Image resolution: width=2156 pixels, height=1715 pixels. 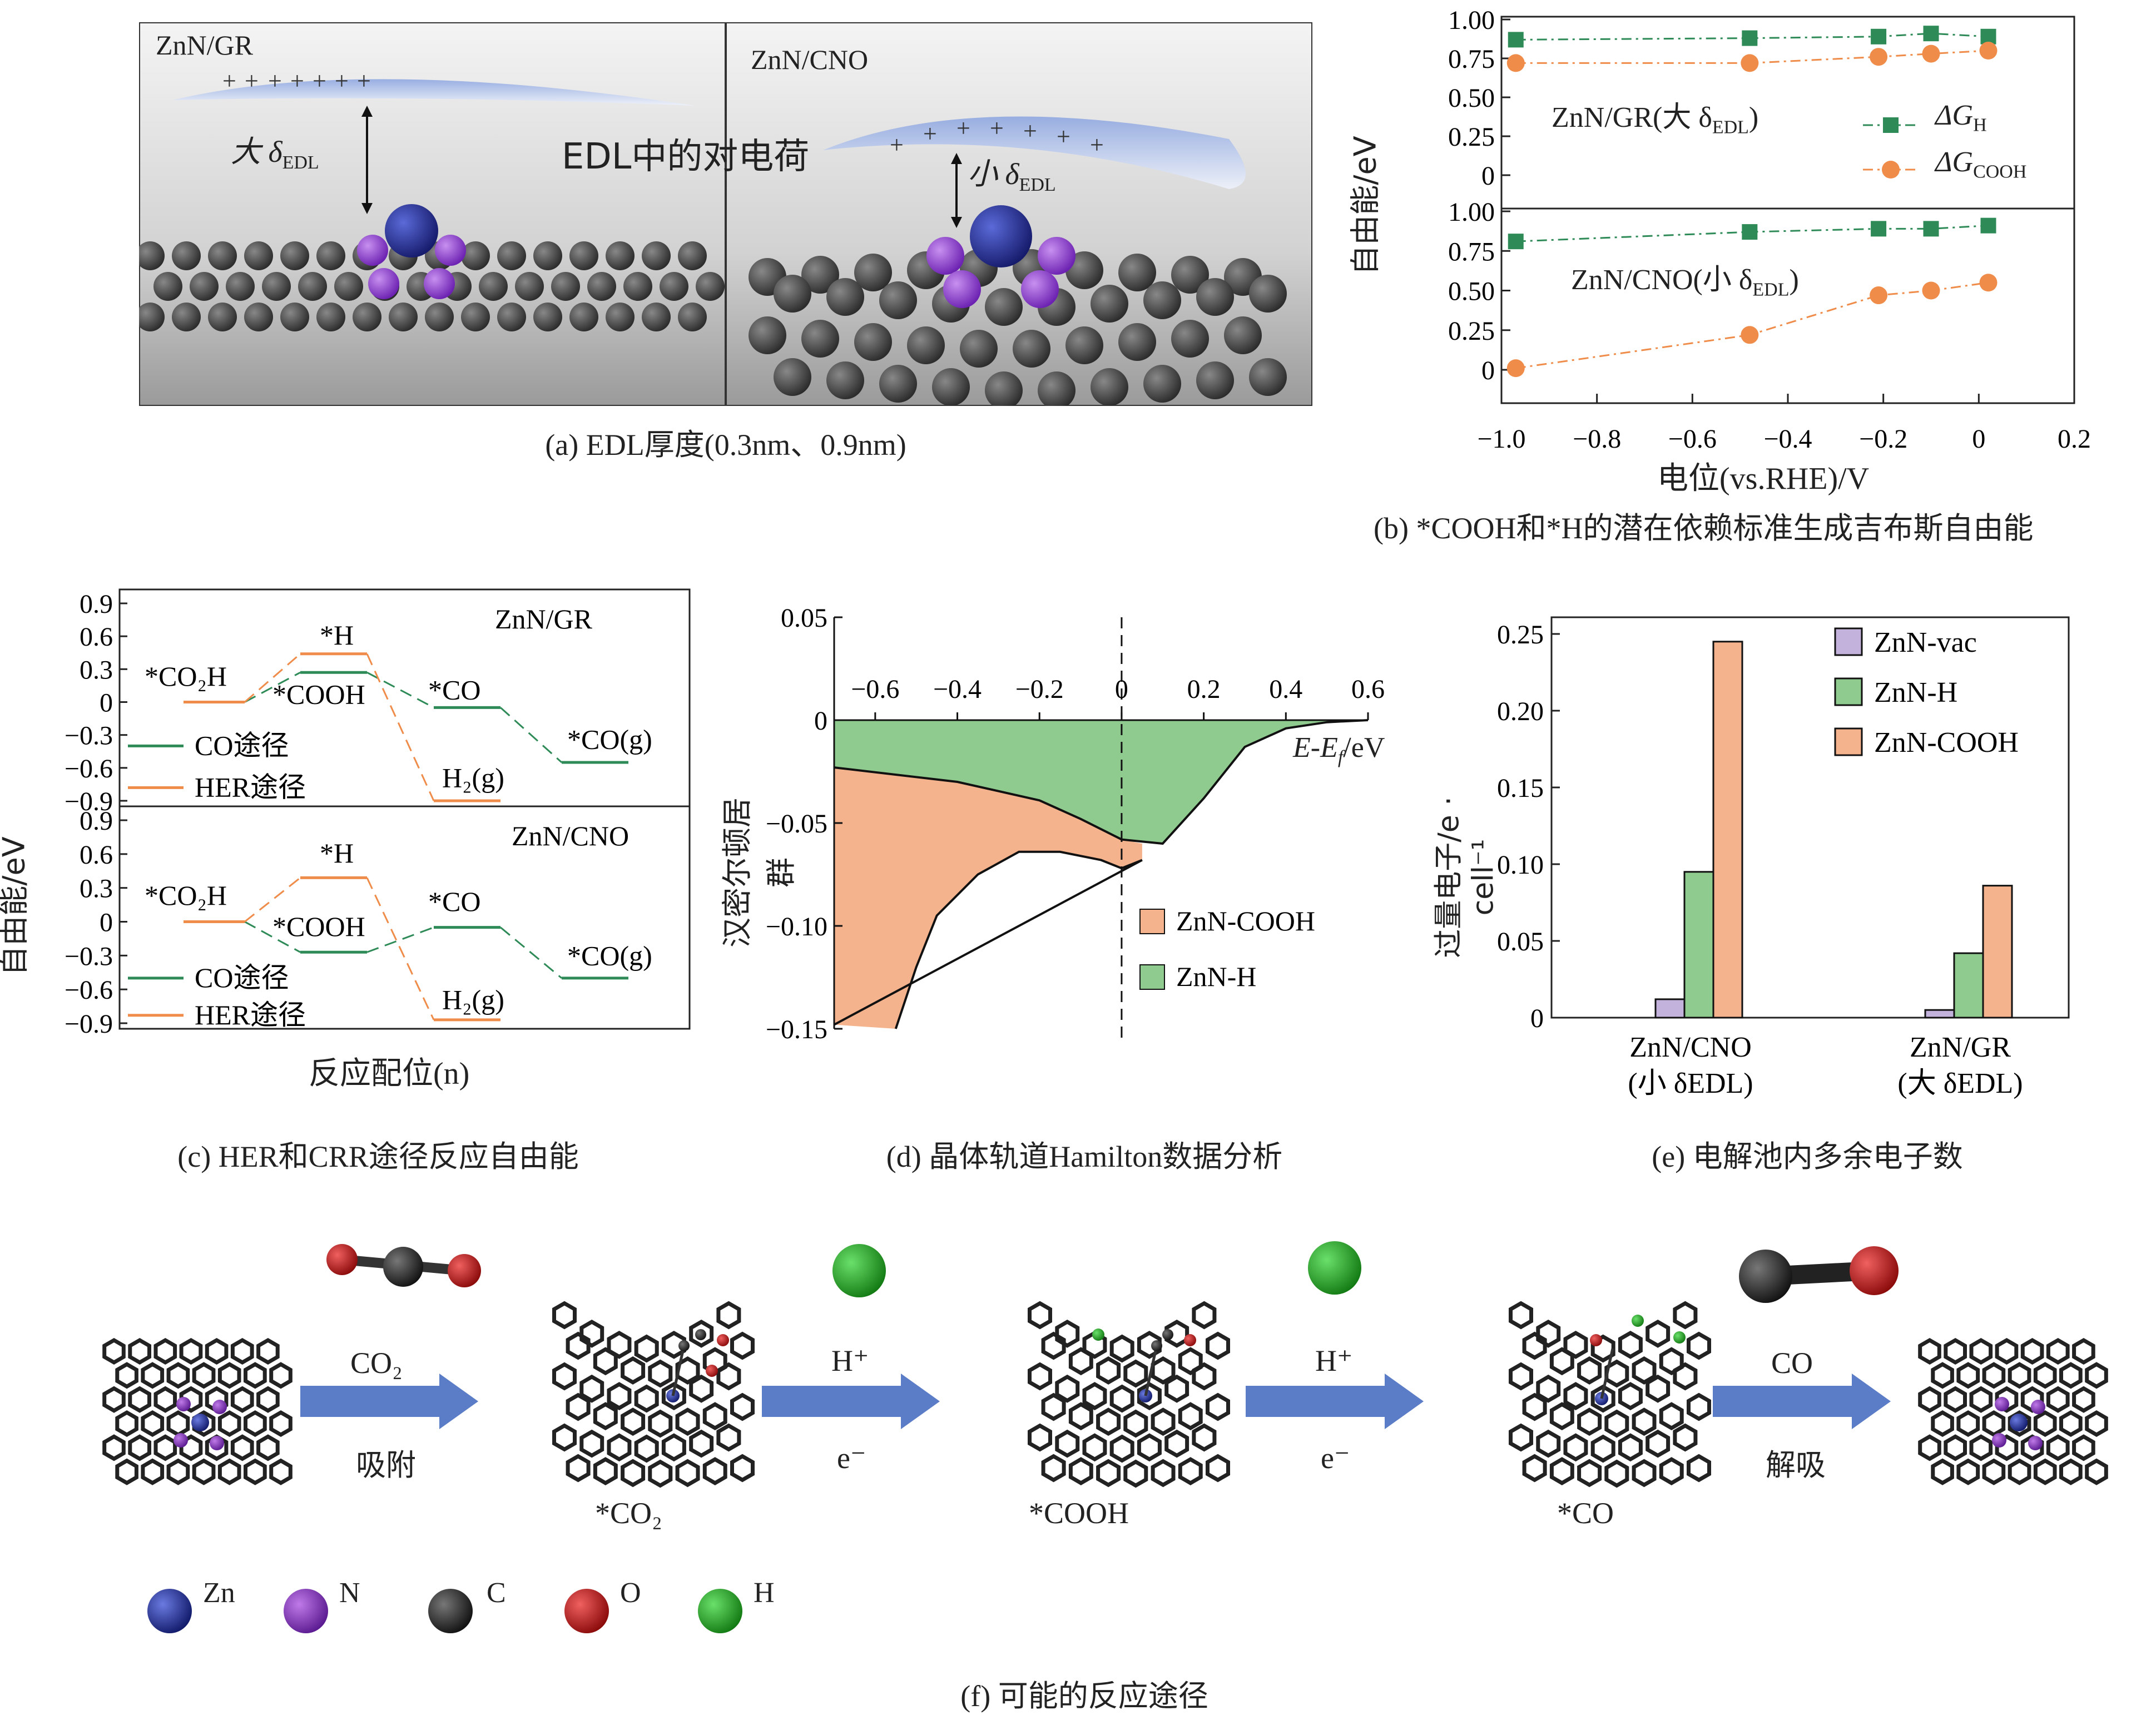 I want to click on caption-f: (f) 可能的反应途径, so click(x=1084, y=1696).